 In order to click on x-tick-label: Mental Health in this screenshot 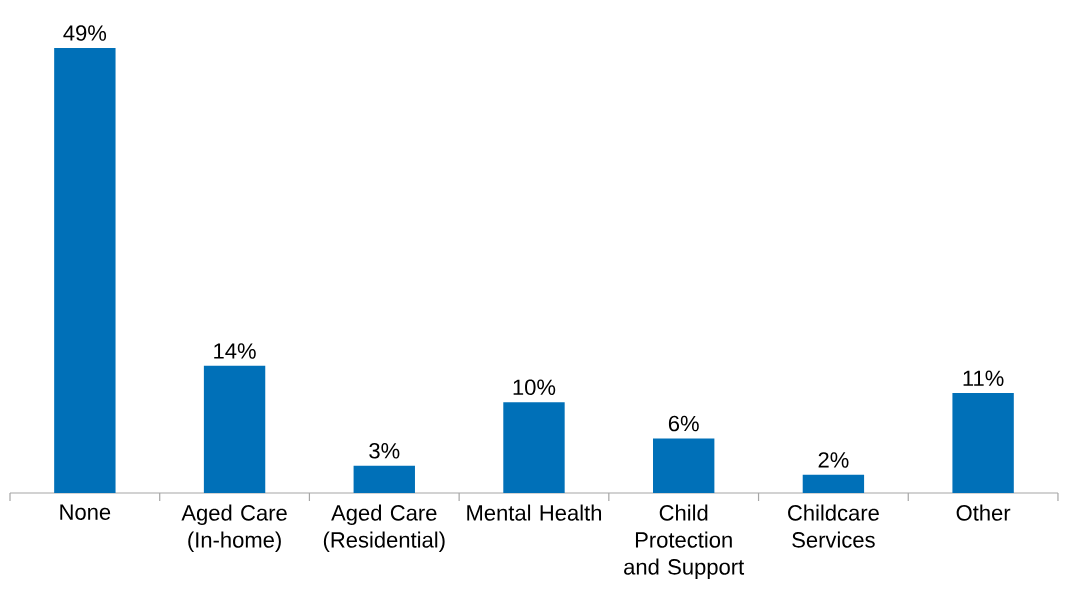, I will do `click(534, 512)`.